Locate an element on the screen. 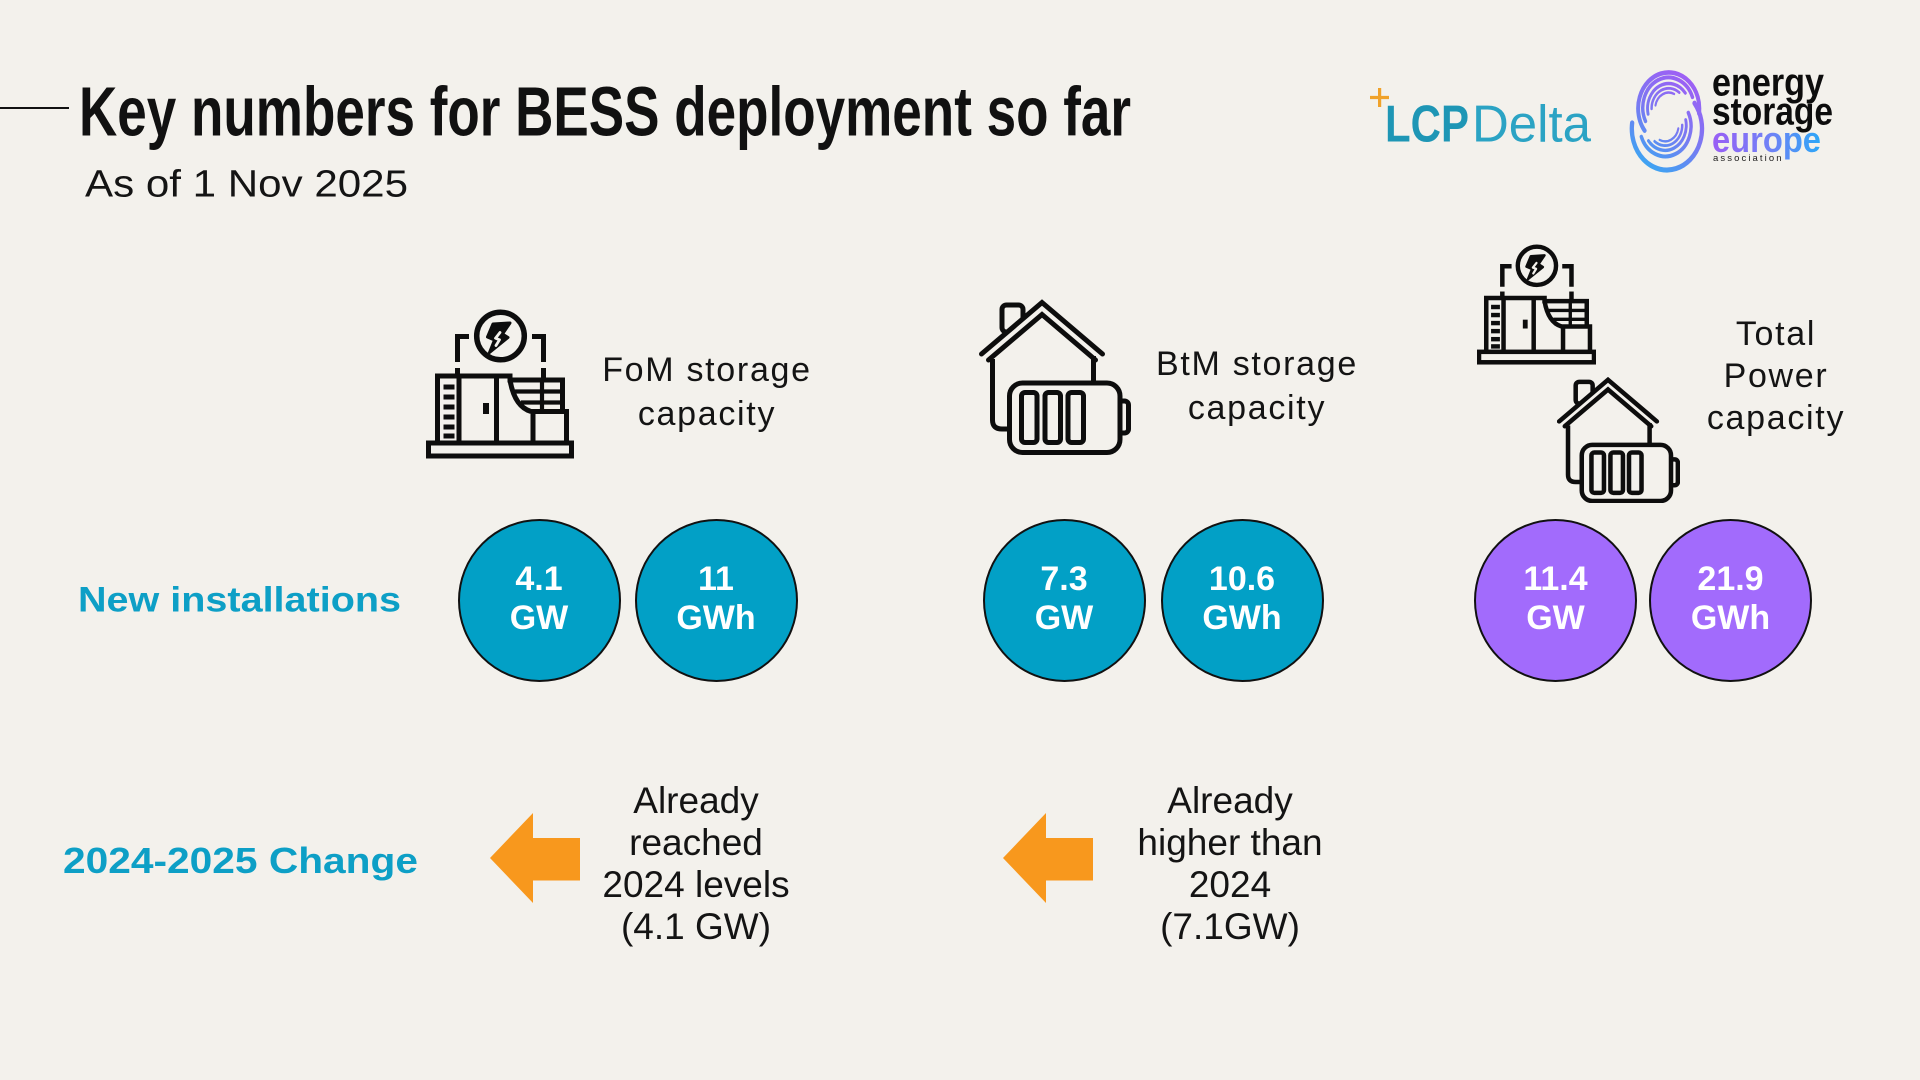 Image resolution: width=1920 pixels, height=1080 pixels. svg-text: As of 1 Nov 2025 is located at coordinates (246, 185).